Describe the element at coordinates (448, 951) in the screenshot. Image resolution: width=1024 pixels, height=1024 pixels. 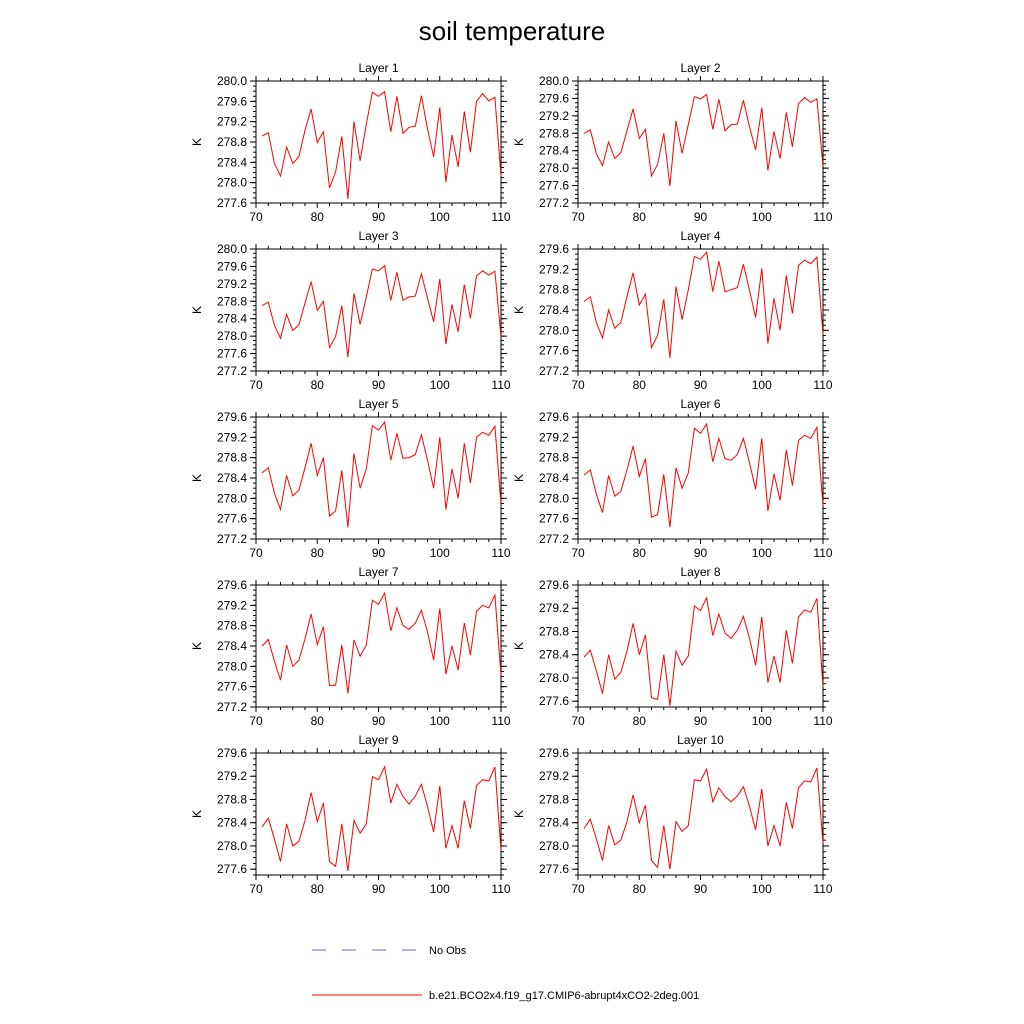
I see `legend-label-no-obs: No Obs` at that location.